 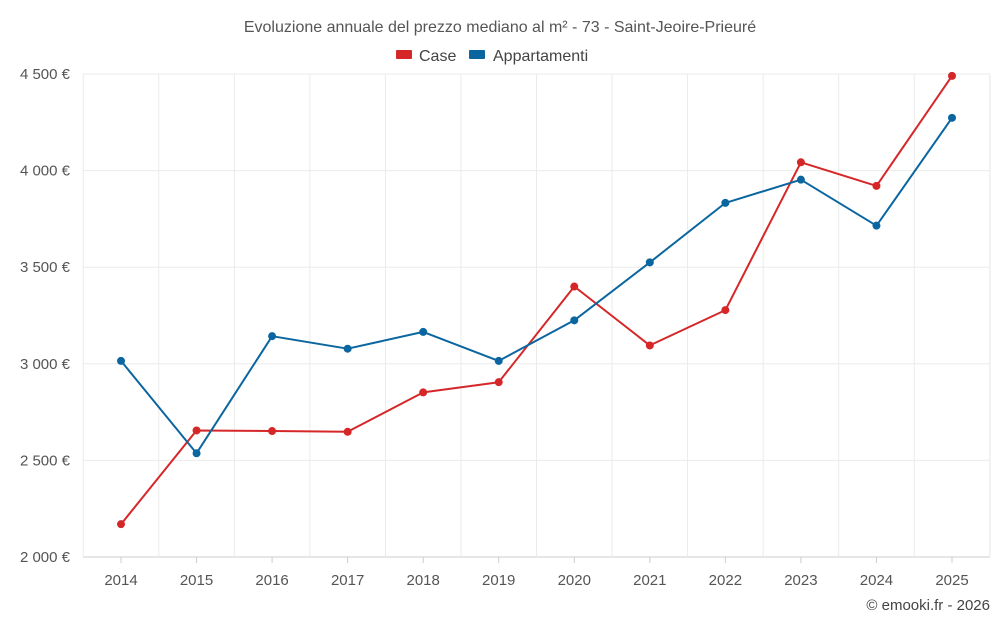 What do you see at coordinates (649, 580) in the screenshot?
I see `x-tick-label: 2021` at bounding box center [649, 580].